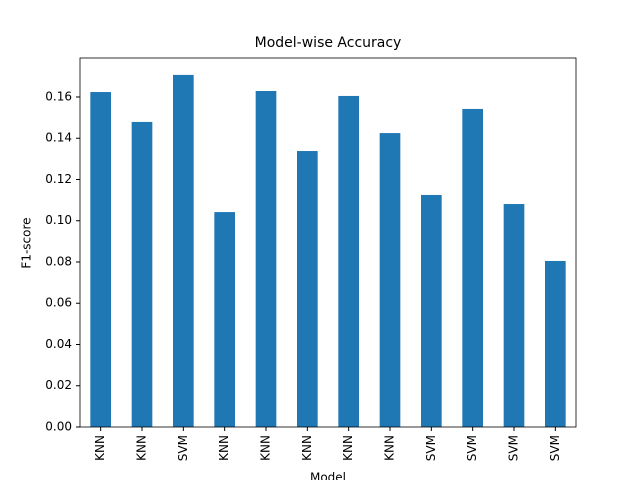 The height and width of the screenshot is (480, 640). Describe the element at coordinates (58, 261) in the screenshot. I see `y-tick-label: 0.08` at that location.